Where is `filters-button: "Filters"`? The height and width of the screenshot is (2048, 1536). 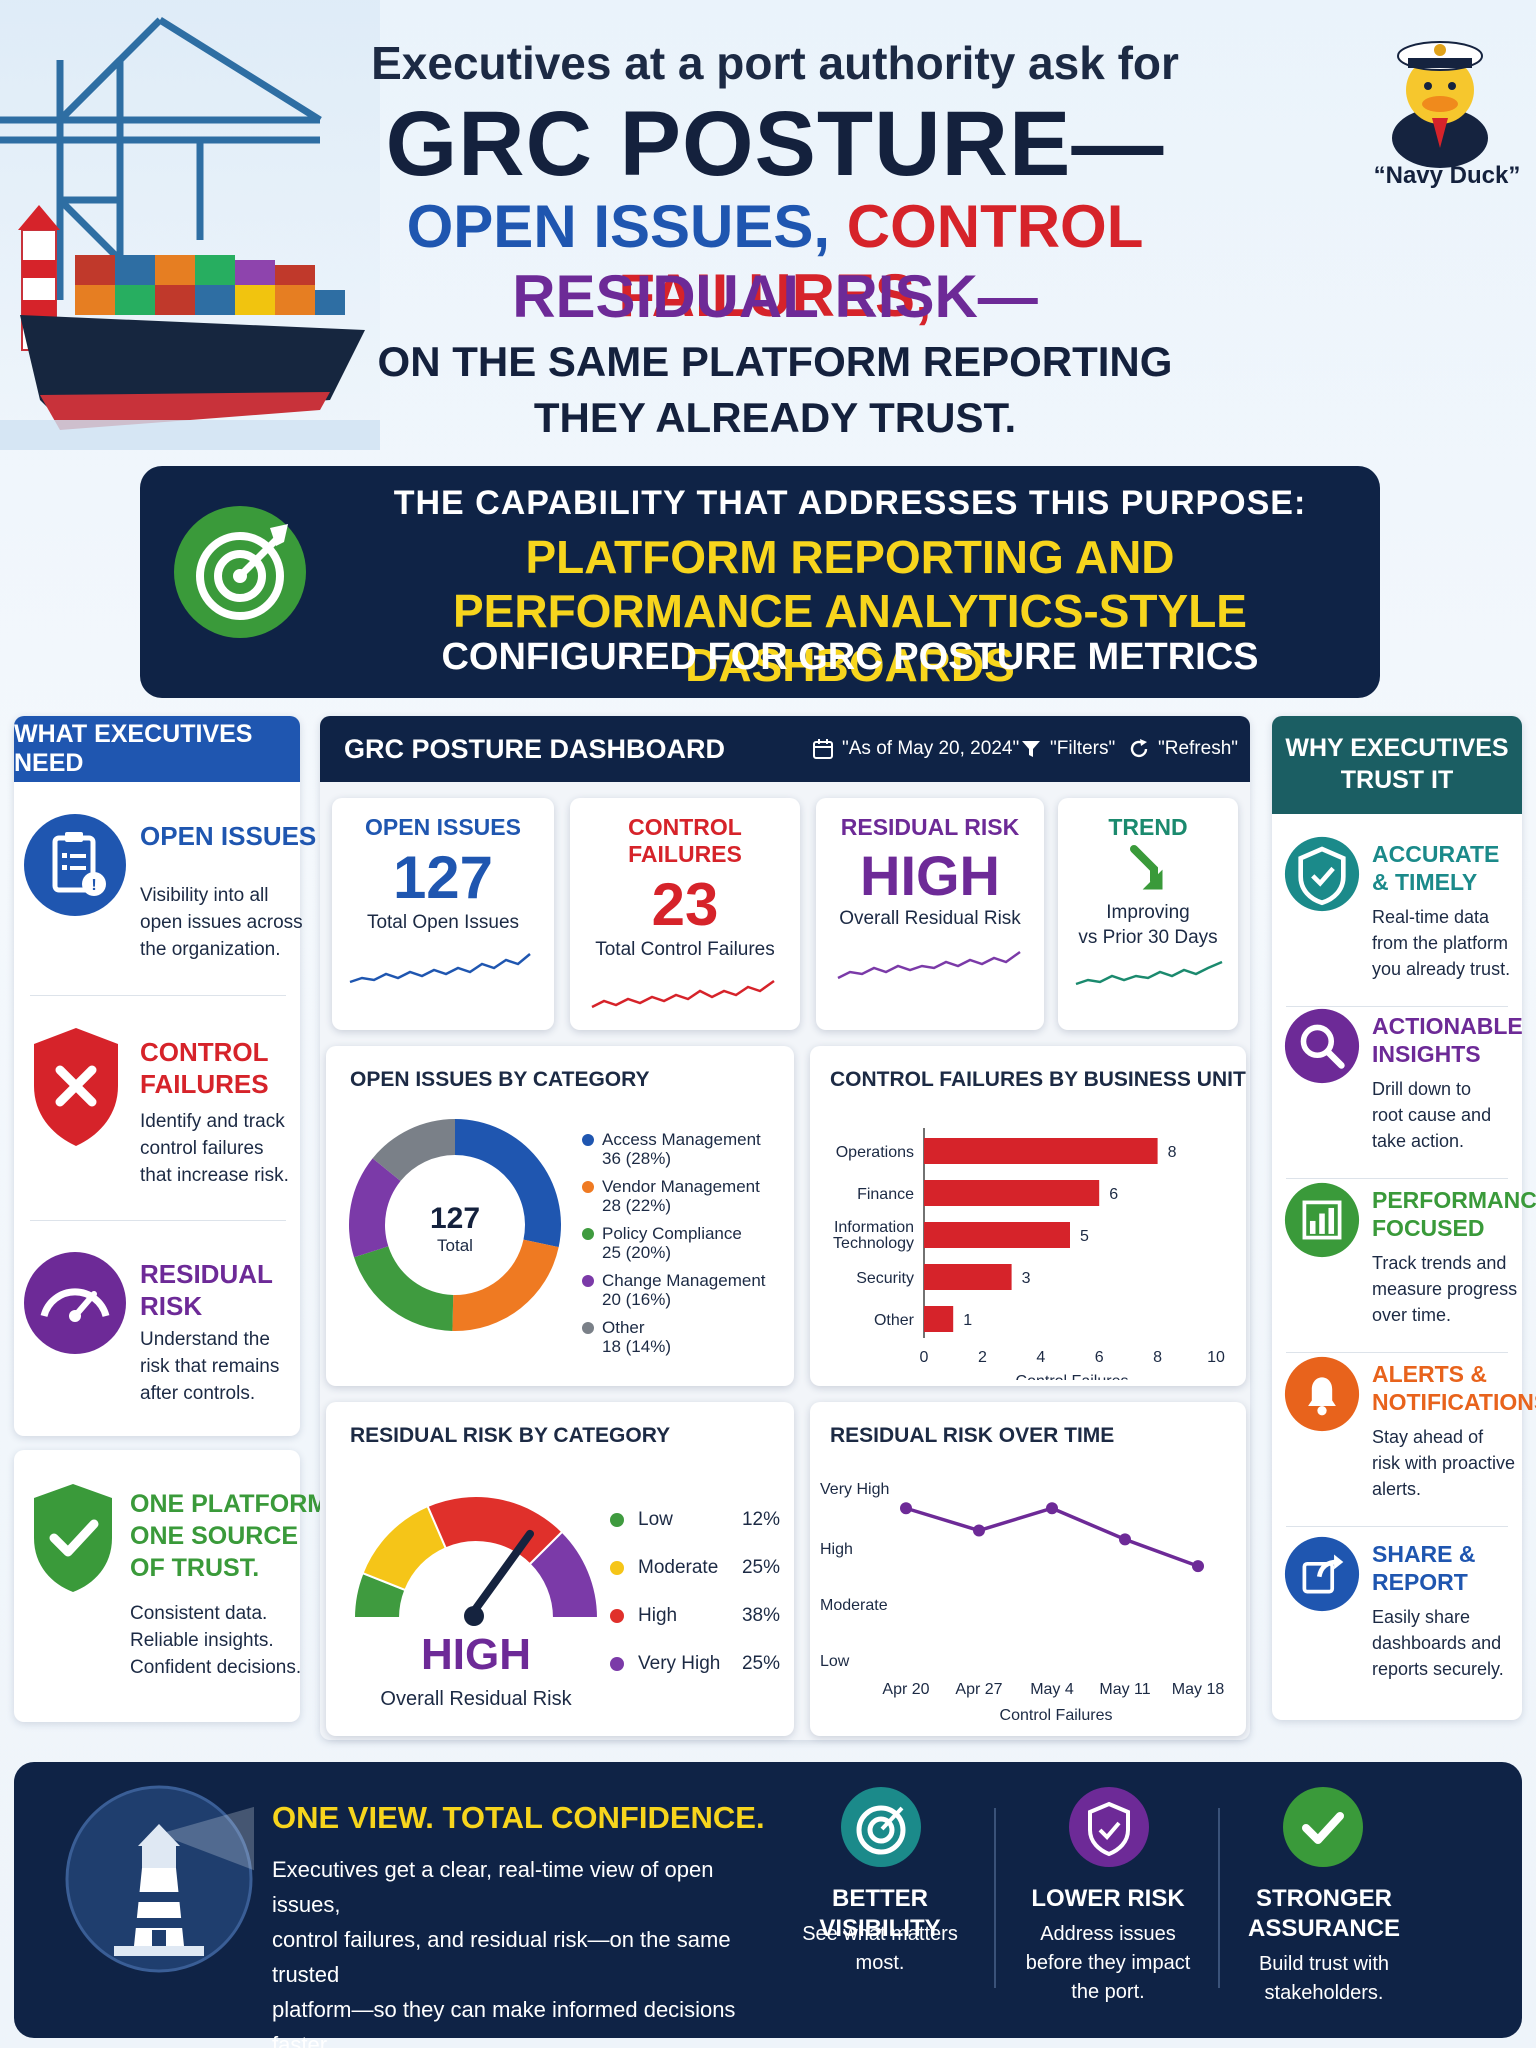 filters-button: "Filters" is located at coordinates (1067, 749).